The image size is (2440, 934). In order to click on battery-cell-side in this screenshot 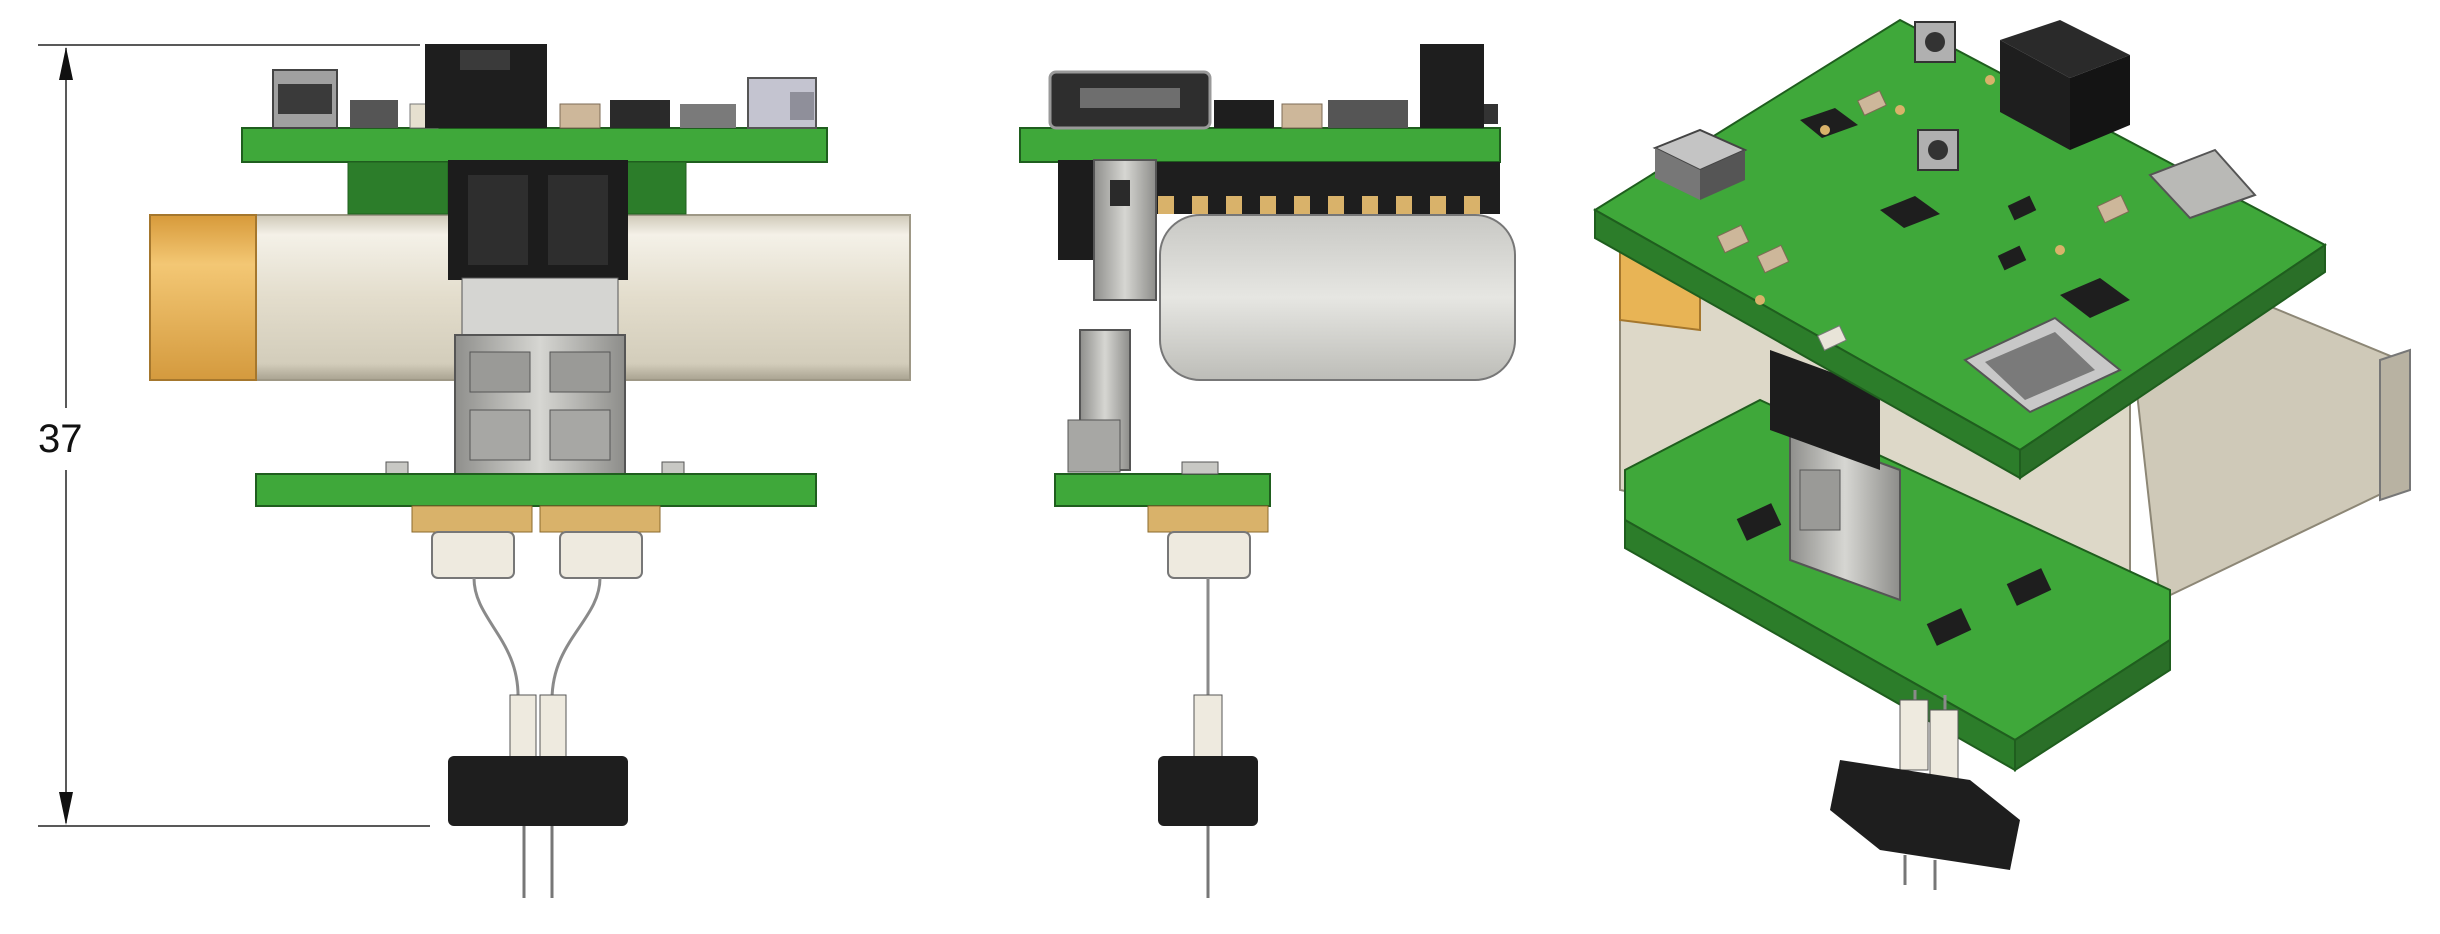, I will do `click(1337, 297)`.